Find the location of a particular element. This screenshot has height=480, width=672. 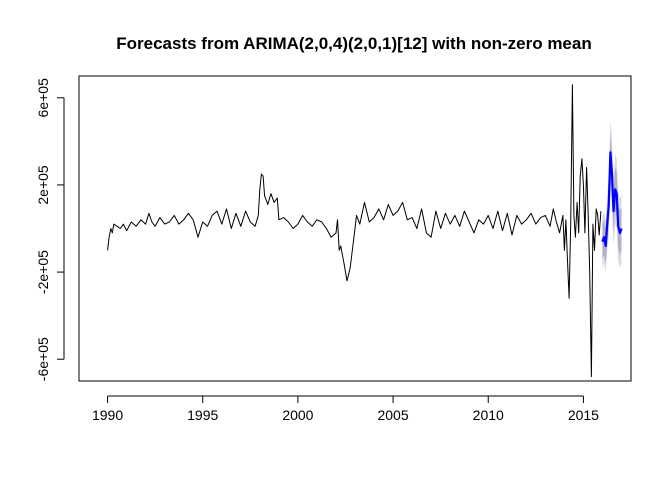

x-tick-label: 1995 is located at coordinates (202, 415).